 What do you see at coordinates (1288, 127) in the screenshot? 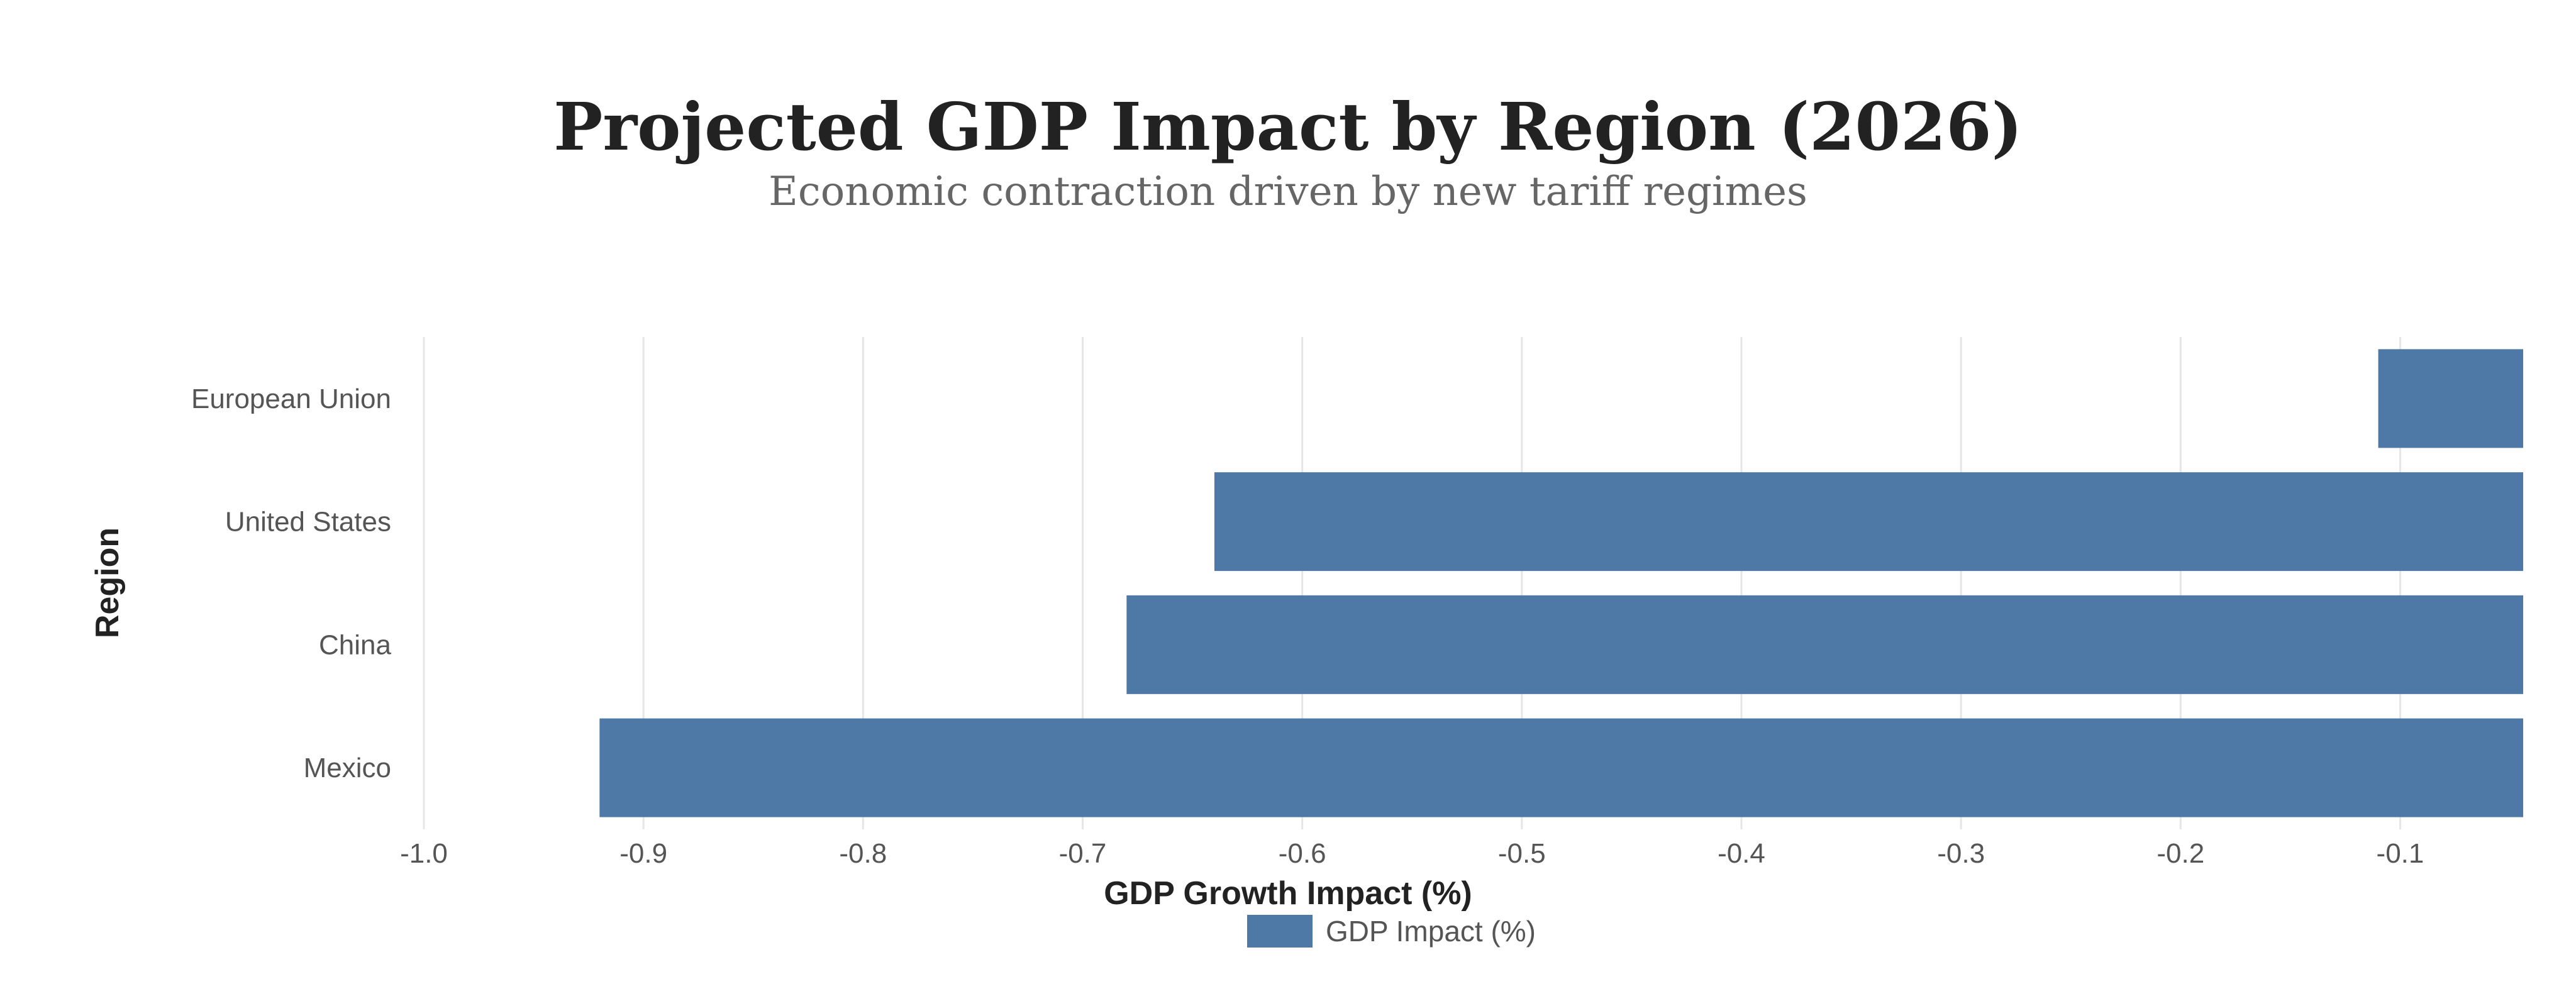
I see `chart-title: Projected GDP Impact by Region (2026)` at bounding box center [1288, 127].